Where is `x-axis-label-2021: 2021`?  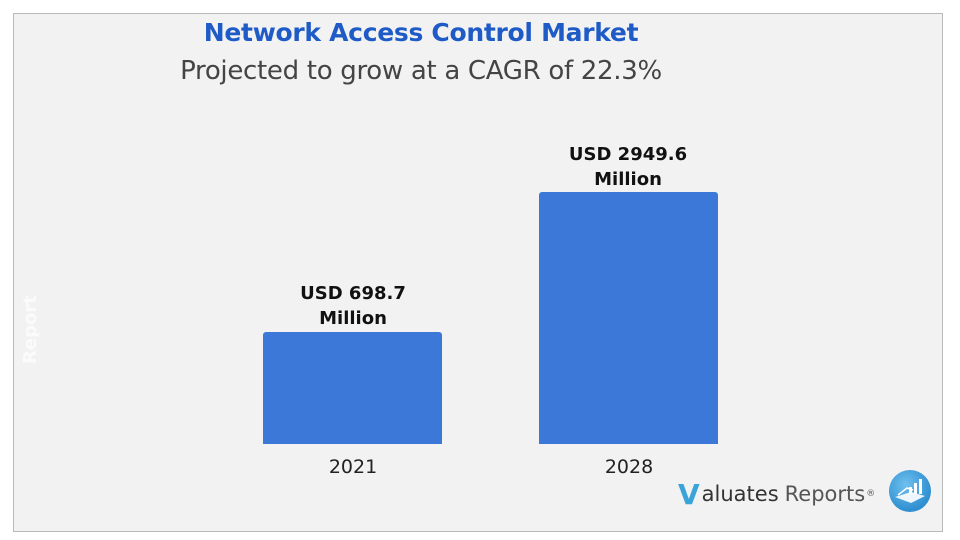 x-axis-label-2021: 2021 is located at coordinates (353, 467).